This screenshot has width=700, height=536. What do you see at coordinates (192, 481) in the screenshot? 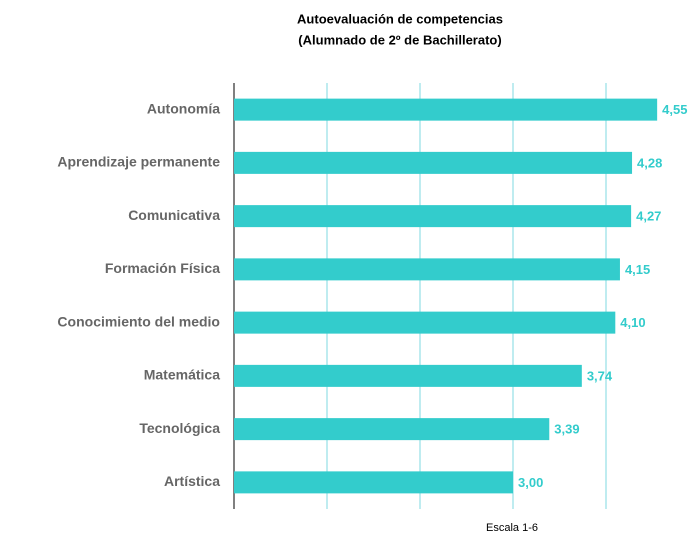
I see `y-tick-label: Artística` at bounding box center [192, 481].